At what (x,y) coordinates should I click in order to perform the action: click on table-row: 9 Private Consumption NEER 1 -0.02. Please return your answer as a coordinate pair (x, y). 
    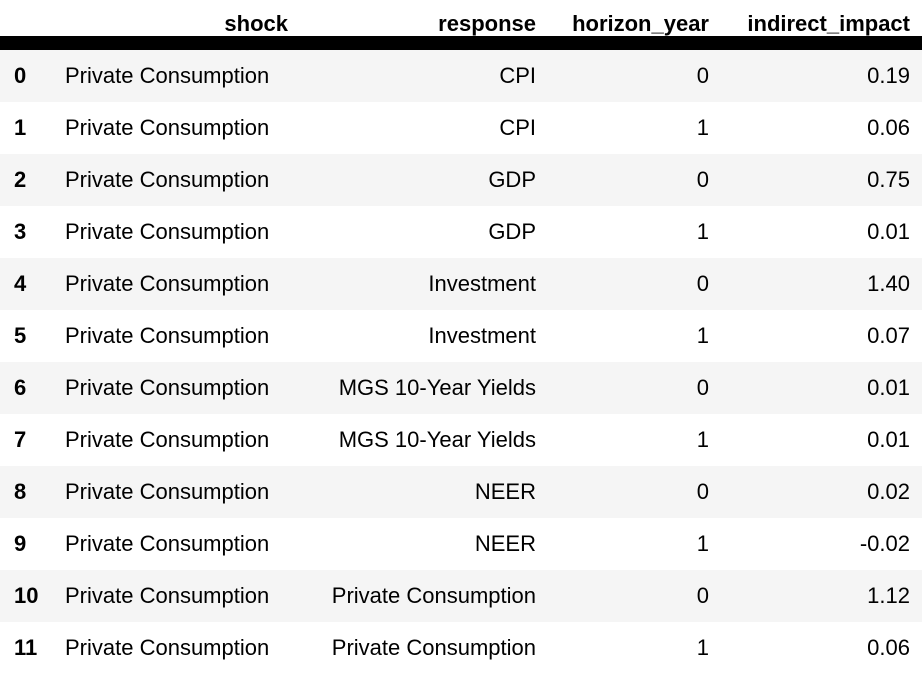
    Looking at the image, I should click on (461, 544).